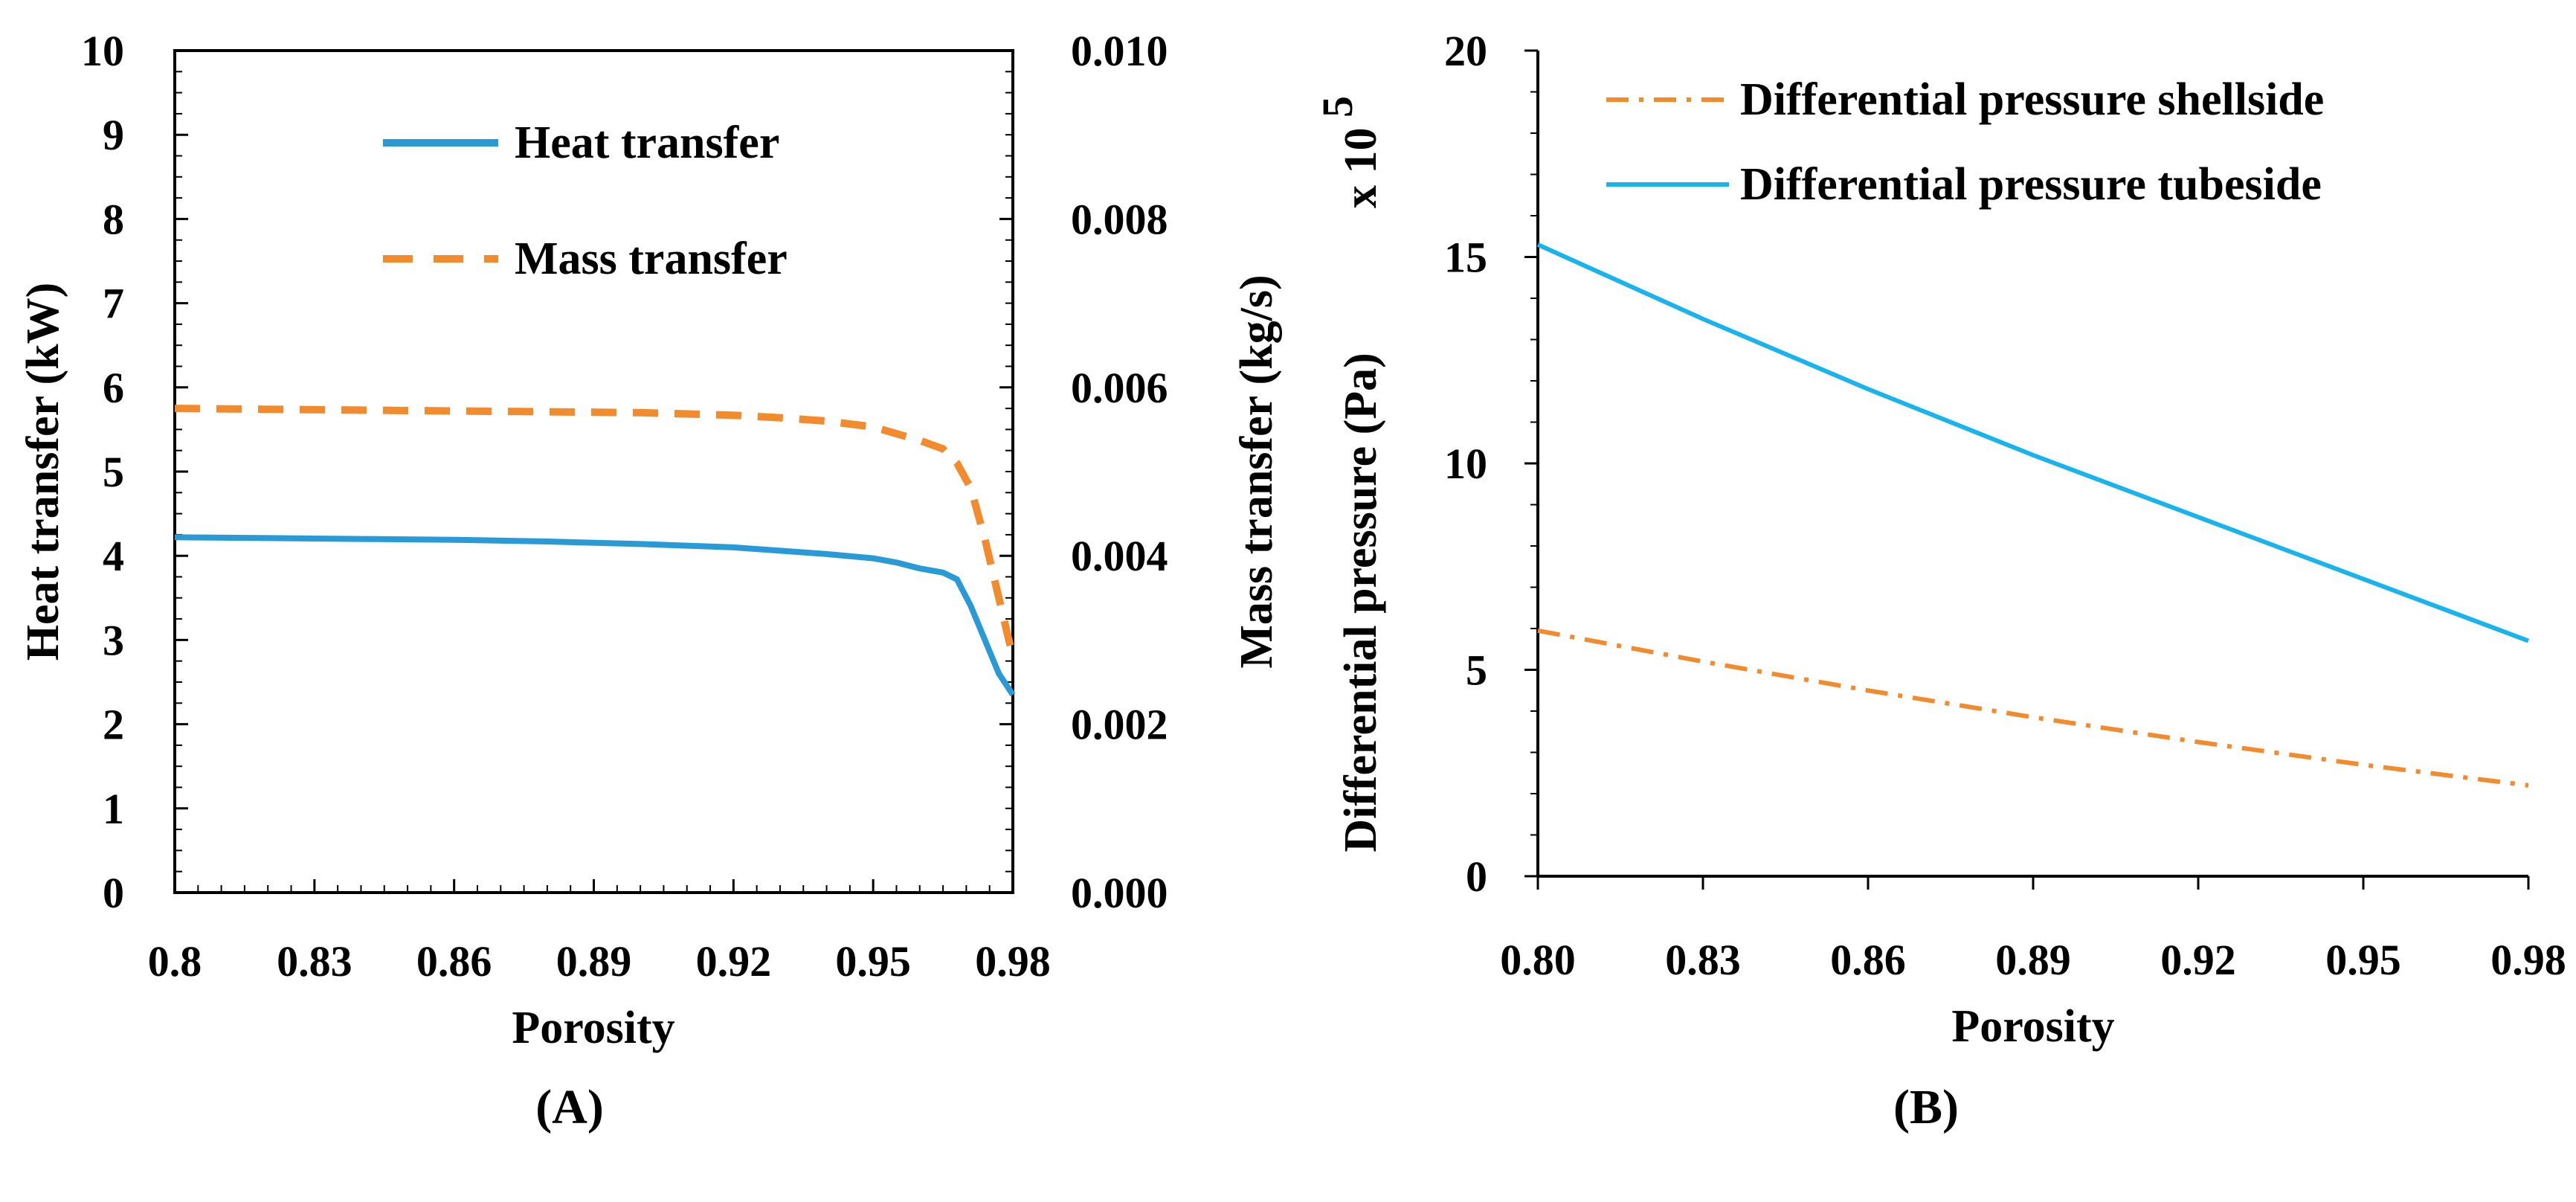  I want to click on y-tick-label: 6, so click(113, 388).